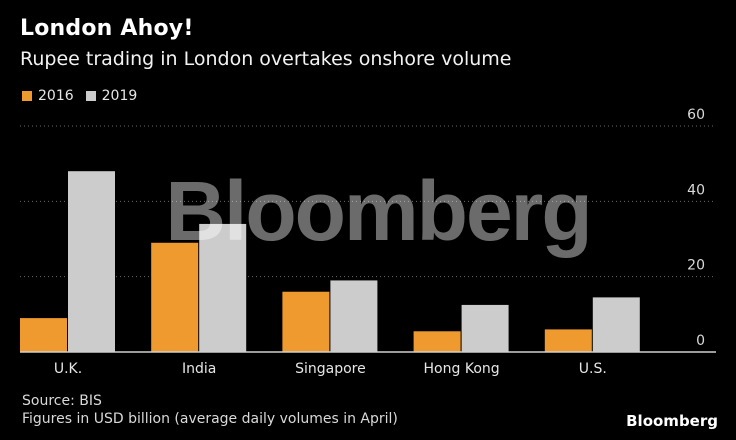  Describe the element at coordinates (330, 369) in the screenshot. I see `x-tick-label: Singapore` at that location.